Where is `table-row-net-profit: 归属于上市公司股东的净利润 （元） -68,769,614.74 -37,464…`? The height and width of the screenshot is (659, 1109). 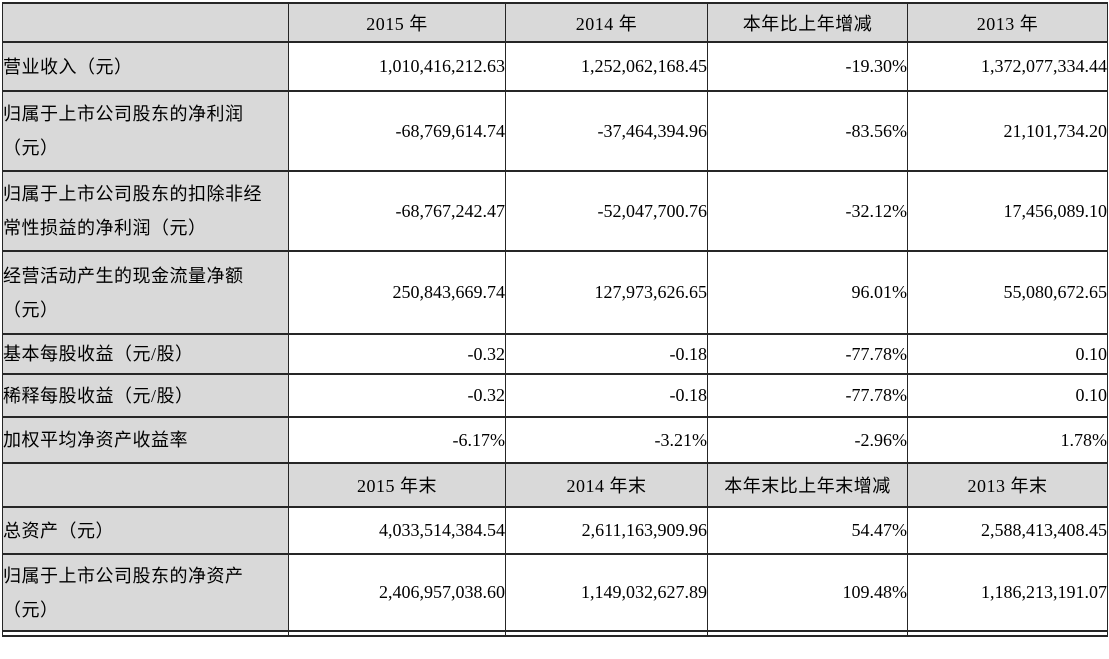
table-row-net-profit: 归属于上市公司股东的净利润 （元） -68,769,614.74 -37,464… is located at coordinates (555, 131).